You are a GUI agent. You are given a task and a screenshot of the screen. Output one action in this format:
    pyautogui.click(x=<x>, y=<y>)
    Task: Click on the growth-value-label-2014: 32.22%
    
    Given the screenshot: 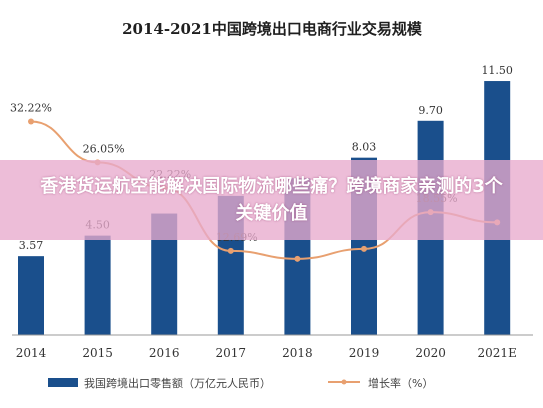 What is the action you would take?
    pyautogui.click(x=31, y=108)
    